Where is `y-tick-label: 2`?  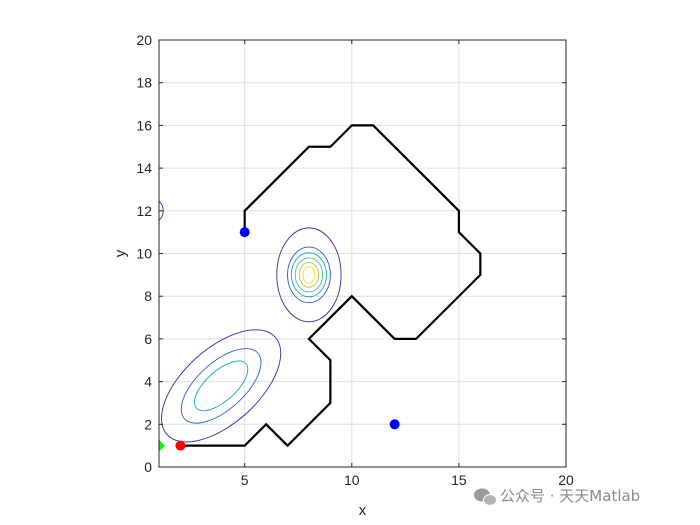
y-tick-label: 2 is located at coordinates (148, 424).